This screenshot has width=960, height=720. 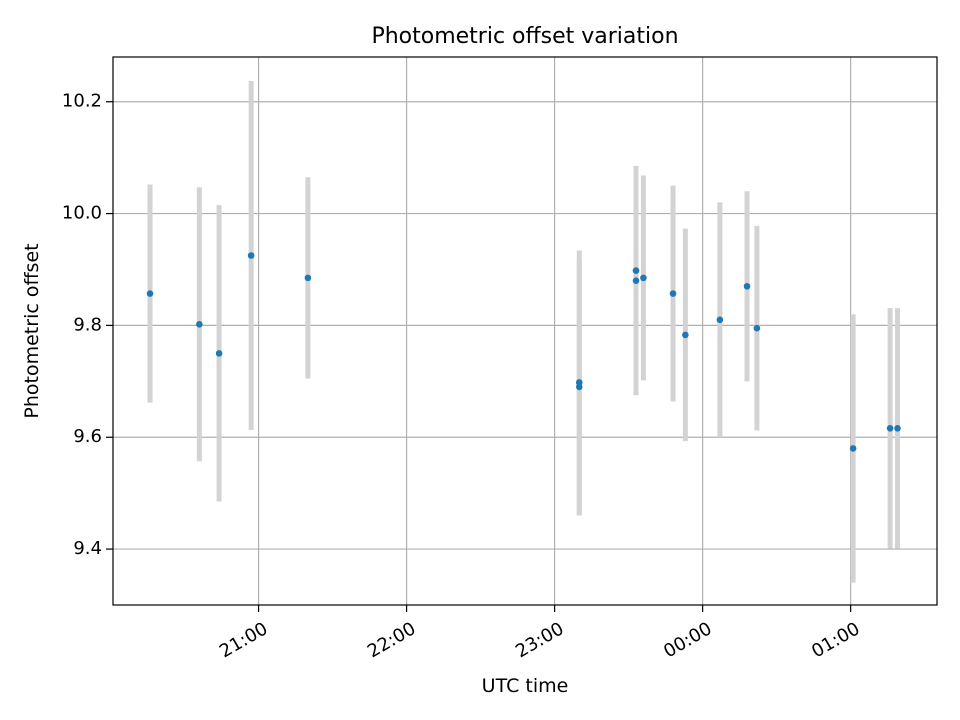 I want to click on y-tick-label: 10.2, so click(x=82, y=101).